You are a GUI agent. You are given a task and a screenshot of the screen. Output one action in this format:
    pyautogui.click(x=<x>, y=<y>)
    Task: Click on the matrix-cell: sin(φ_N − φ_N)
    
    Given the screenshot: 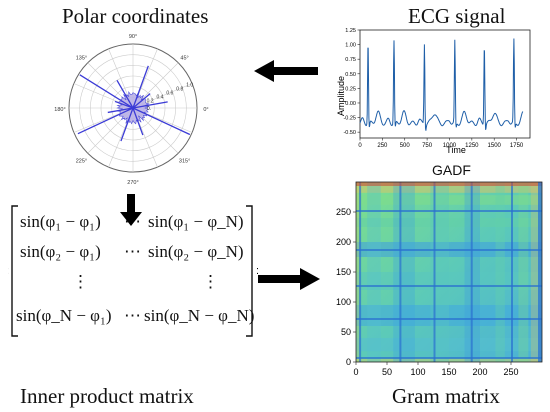 What is the action you would take?
    pyautogui.click(x=199, y=315)
    